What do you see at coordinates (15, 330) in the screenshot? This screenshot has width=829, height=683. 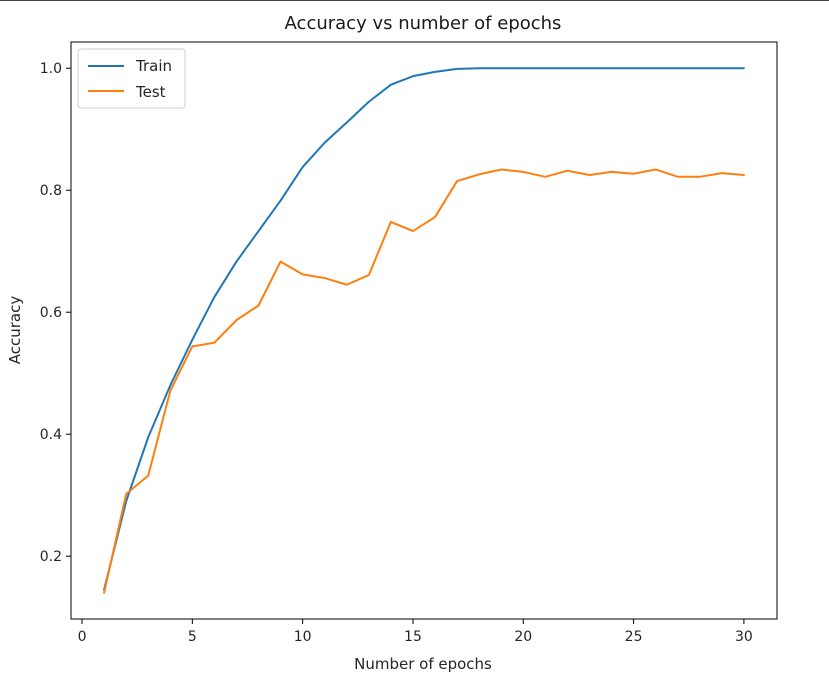 I see `y-axis-title: Accuracy` at bounding box center [15, 330].